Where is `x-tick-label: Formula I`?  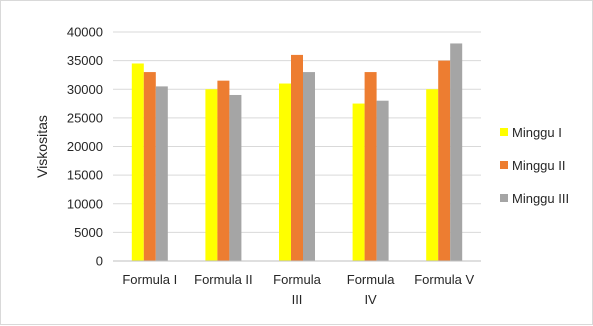
x-tick-label: Formula I is located at coordinates (149, 279).